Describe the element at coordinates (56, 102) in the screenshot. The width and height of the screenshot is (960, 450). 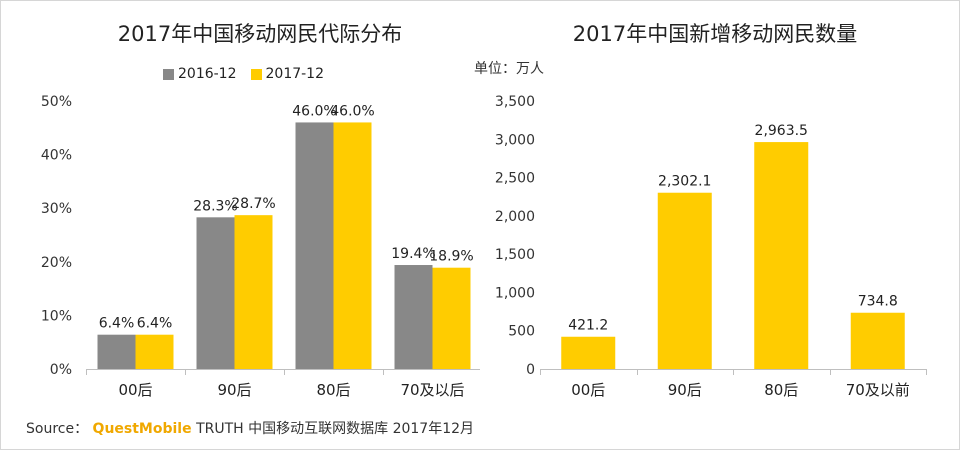
I see `left-ytick-label: 50%` at that location.